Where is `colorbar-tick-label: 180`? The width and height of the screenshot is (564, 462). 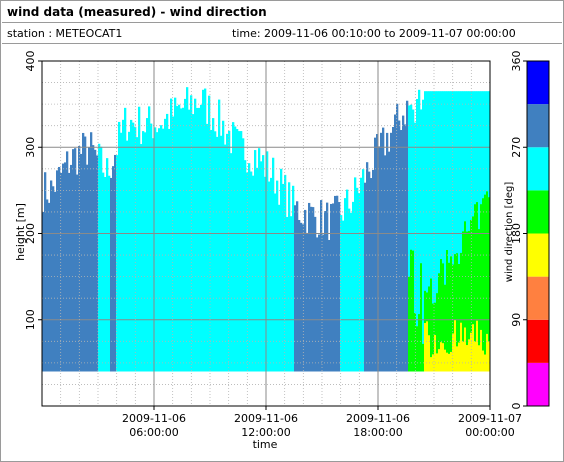 colorbar-tick-label: 180 is located at coordinates (516, 233).